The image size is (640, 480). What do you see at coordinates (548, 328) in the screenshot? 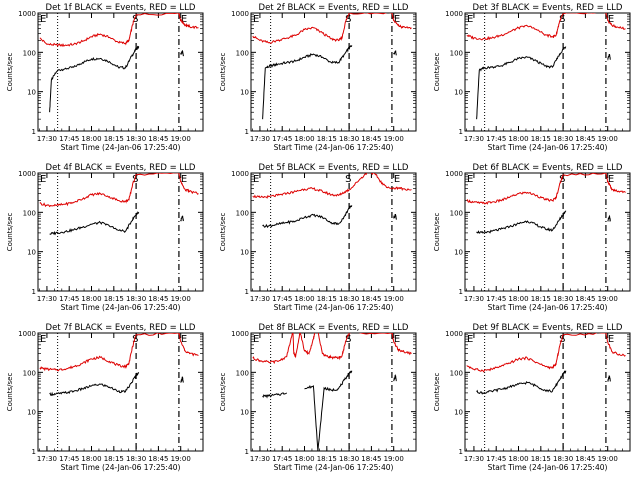
I see `chart-title: Det 9f BLACK = Events, RED = LLD` at bounding box center [548, 328].